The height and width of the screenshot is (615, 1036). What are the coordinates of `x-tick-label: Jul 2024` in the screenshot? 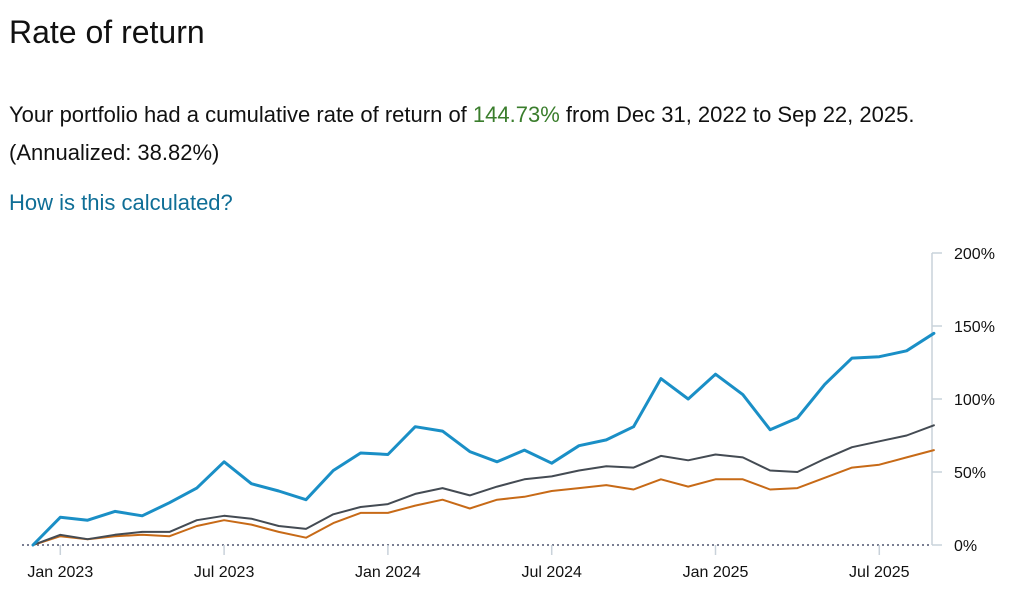 It's located at (551, 572).